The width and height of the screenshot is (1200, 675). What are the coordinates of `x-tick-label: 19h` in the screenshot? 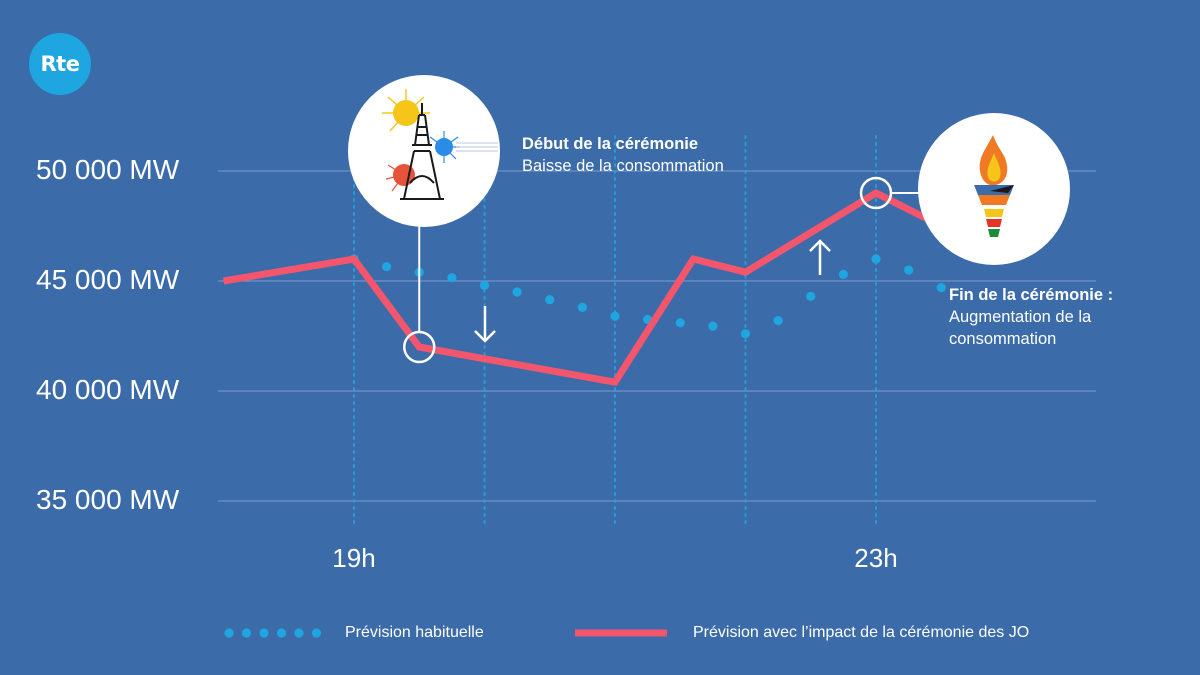 It's located at (354, 558).